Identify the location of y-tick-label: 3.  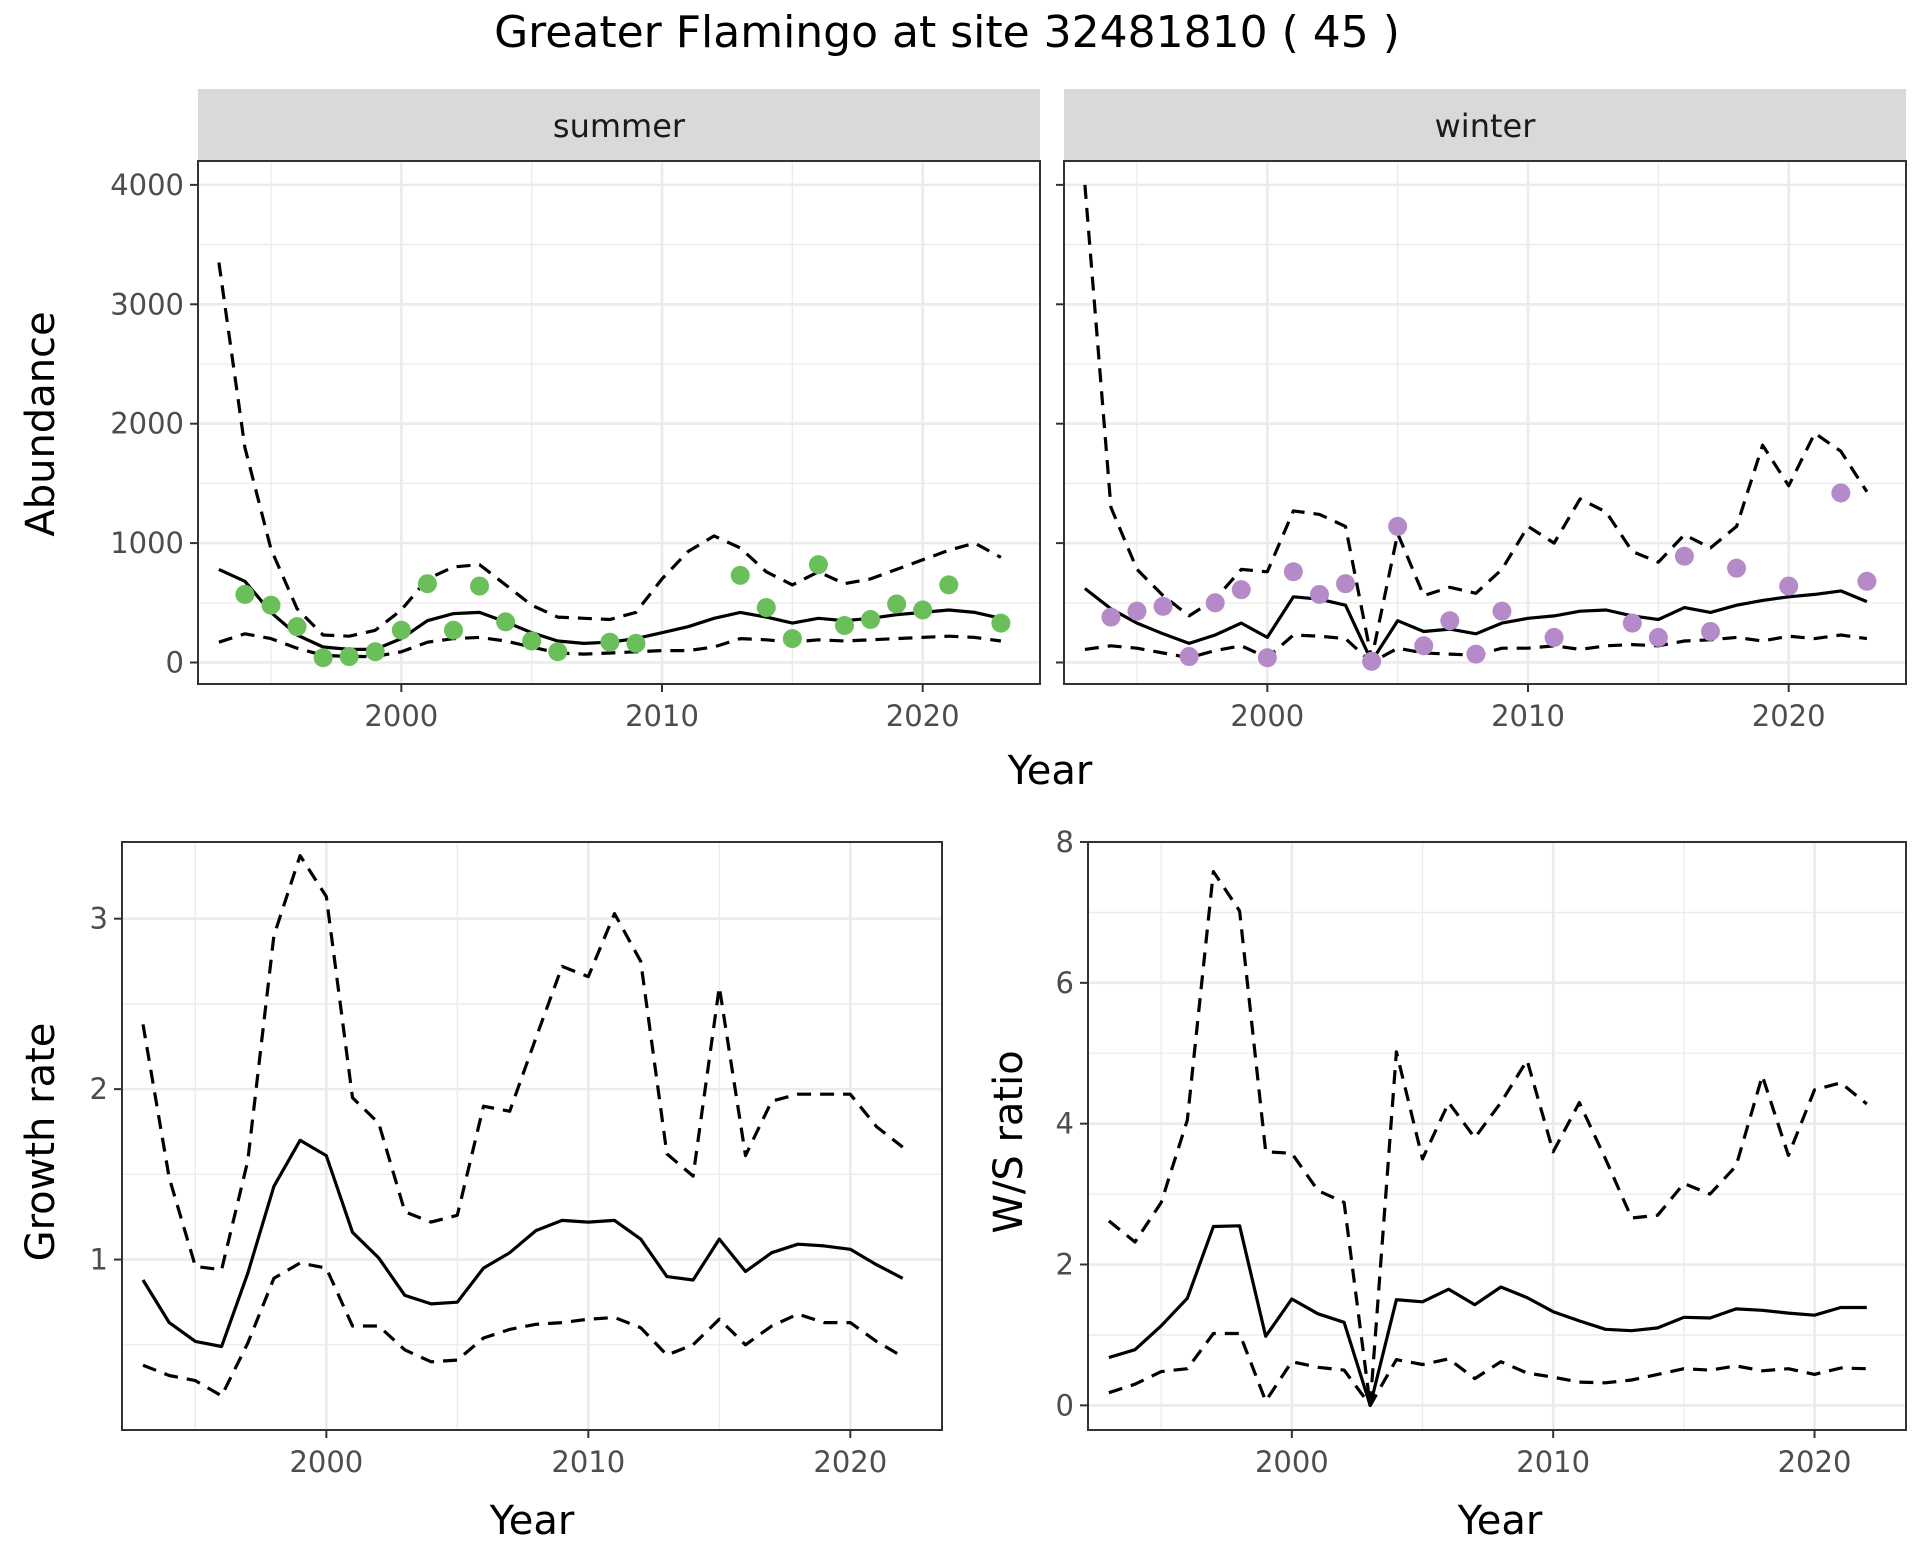
(99, 919).